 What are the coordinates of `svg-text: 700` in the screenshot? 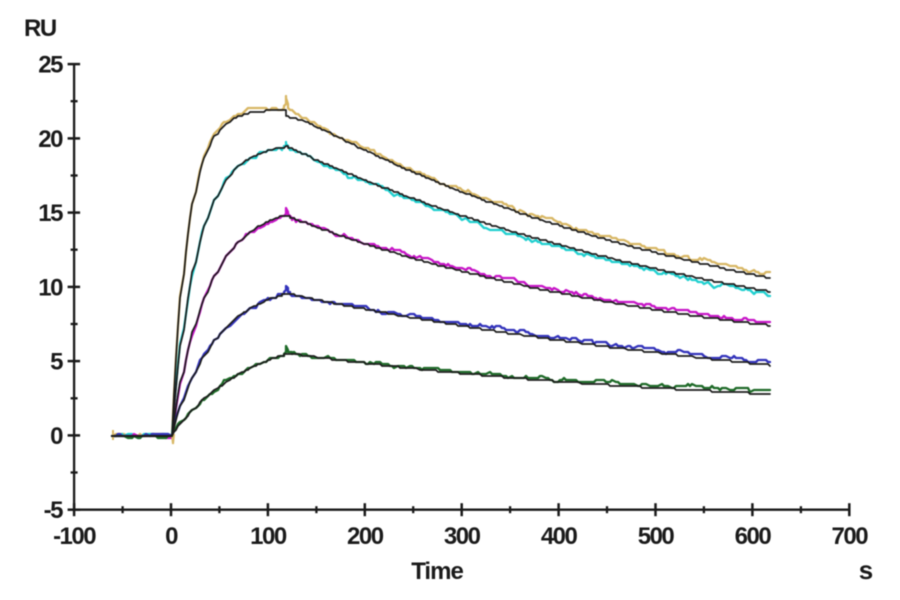 It's located at (850, 536).